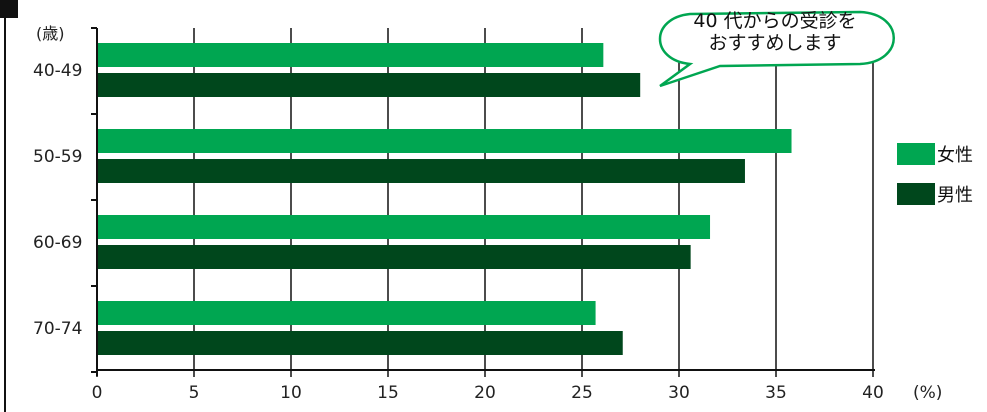  What do you see at coordinates (291, 393) in the screenshot?
I see `x-tick-label-10: 10` at bounding box center [291, 393].